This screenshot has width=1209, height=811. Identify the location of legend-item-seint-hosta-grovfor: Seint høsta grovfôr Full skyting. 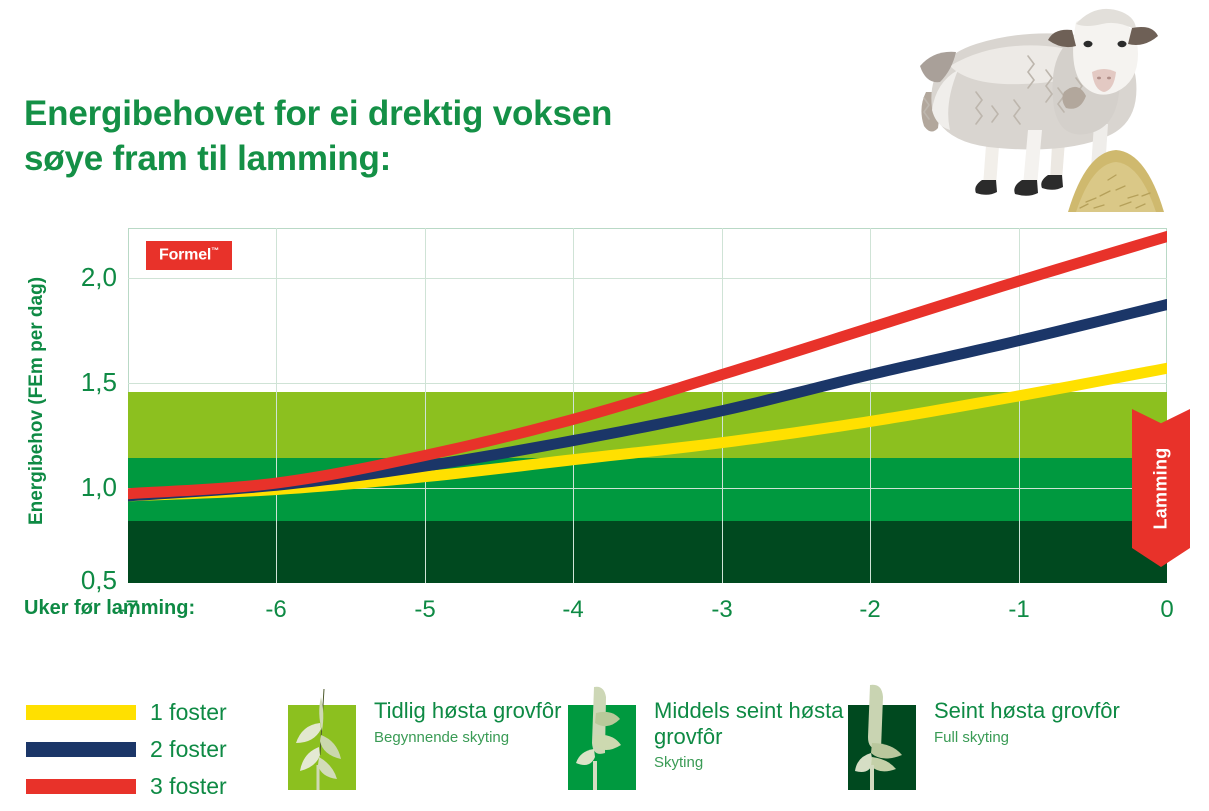
(984, 737).